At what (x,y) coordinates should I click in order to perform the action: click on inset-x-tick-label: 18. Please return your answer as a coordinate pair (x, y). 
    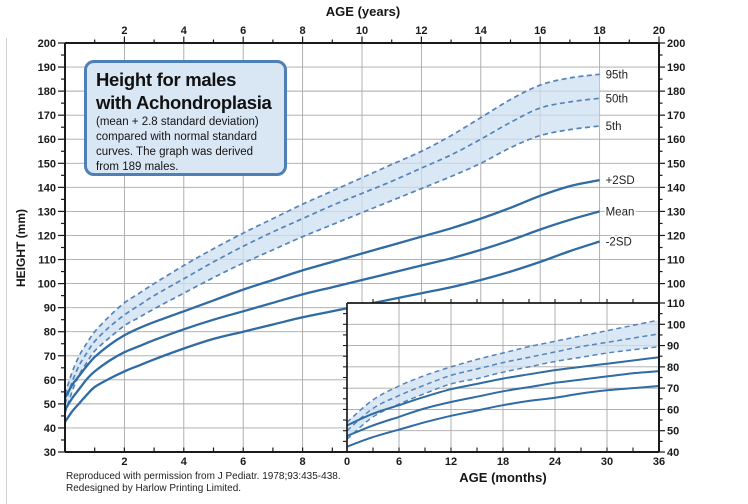
    Looking at the image, I should click on (503, 462).